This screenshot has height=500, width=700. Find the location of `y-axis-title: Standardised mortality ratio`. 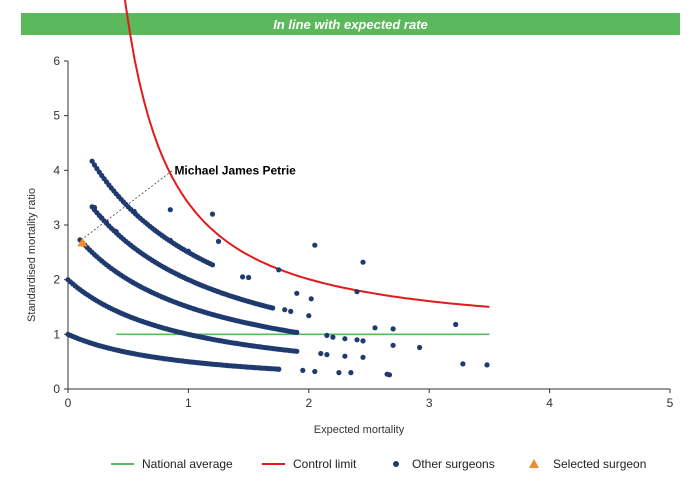

y-axis-title: Standardised mortality ratio is located at coordinates (32, 255).